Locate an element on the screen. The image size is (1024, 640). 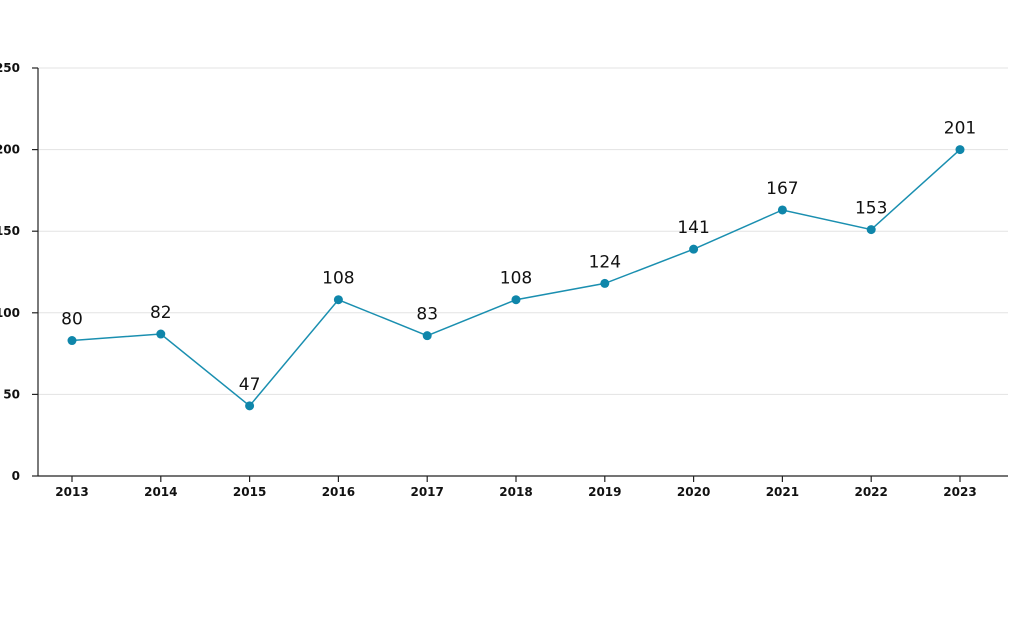
y-tick-label: 50 is located at coordinates (11, 394).